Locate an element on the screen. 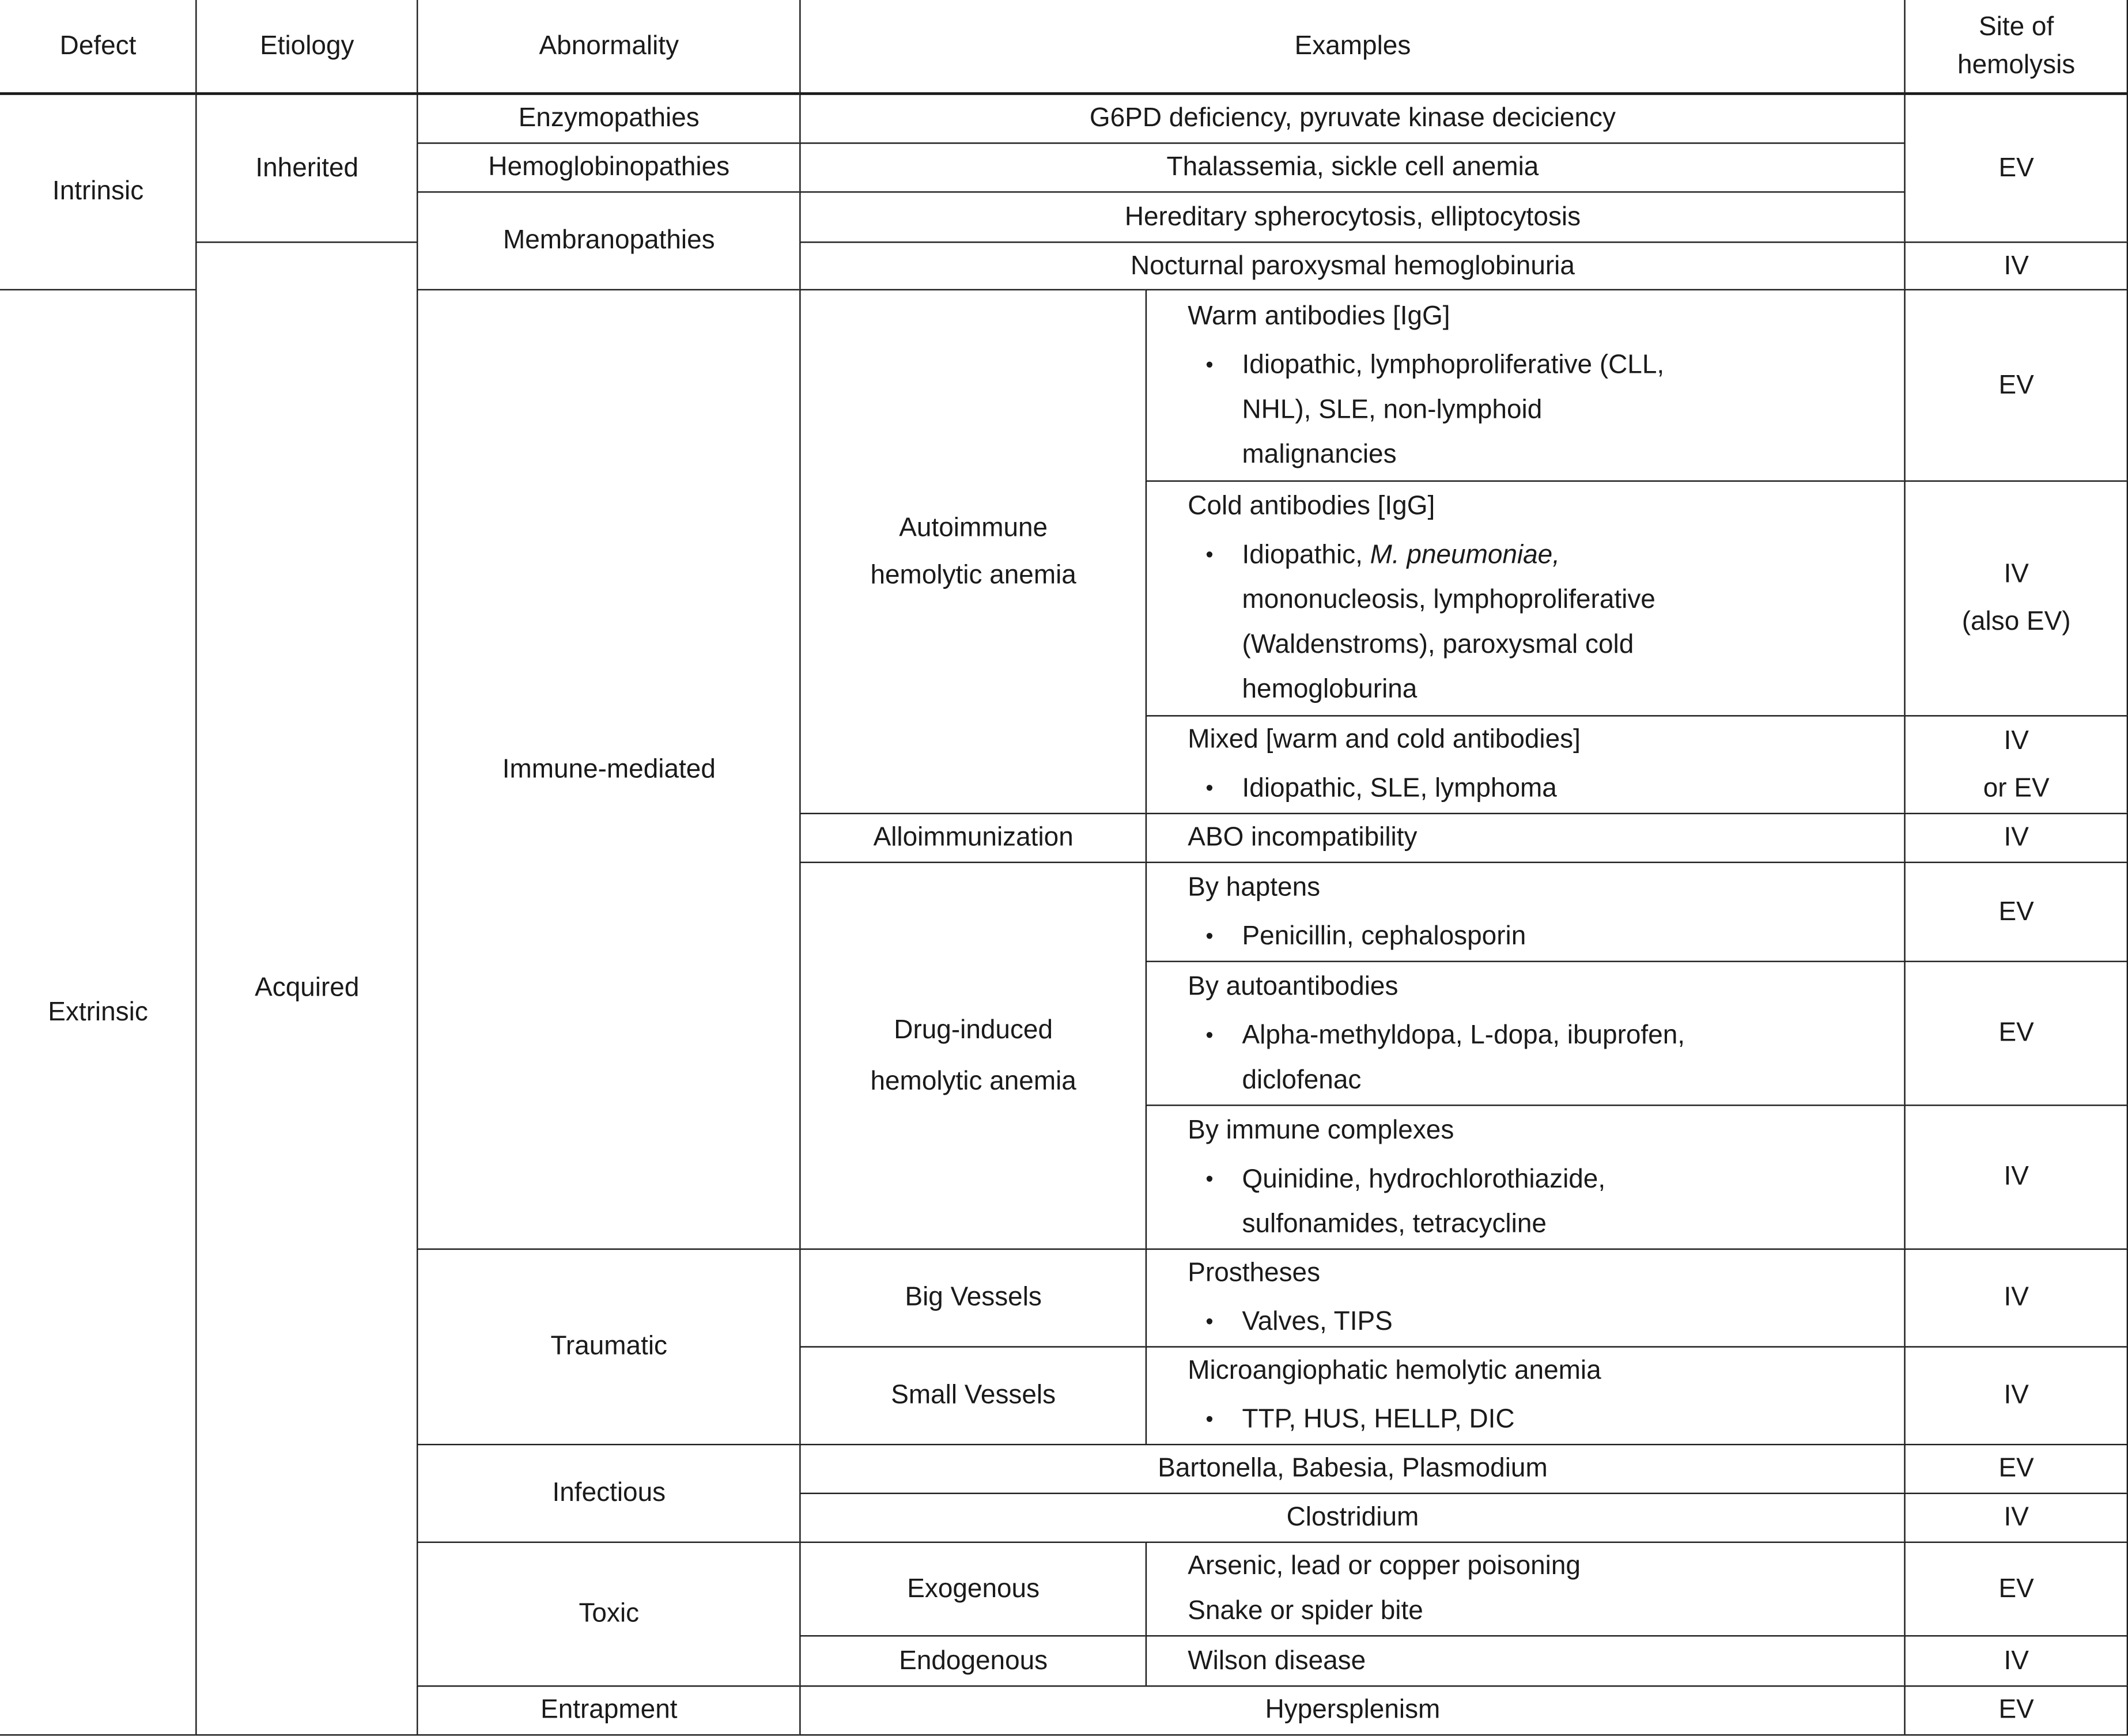 This screenshot has width=2128, height=1736. cell-text: sulfonamides, tetracycline is located at coordinates (1394, 1223).